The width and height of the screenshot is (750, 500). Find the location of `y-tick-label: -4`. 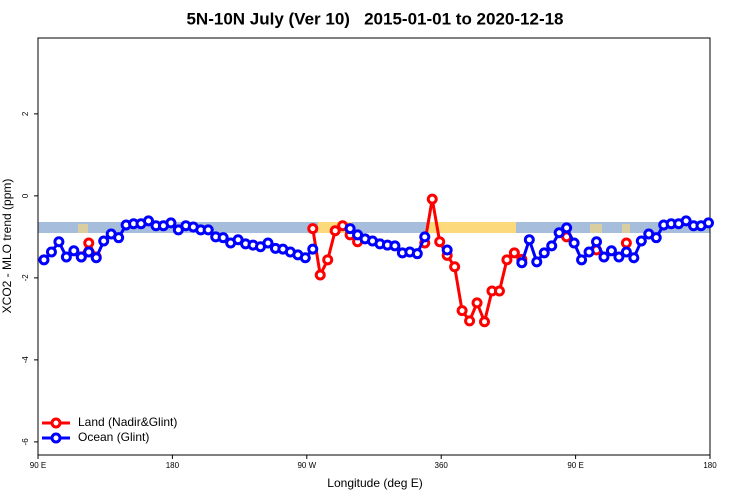

y-tick-label: -4 is located at coordinates (25, 360).